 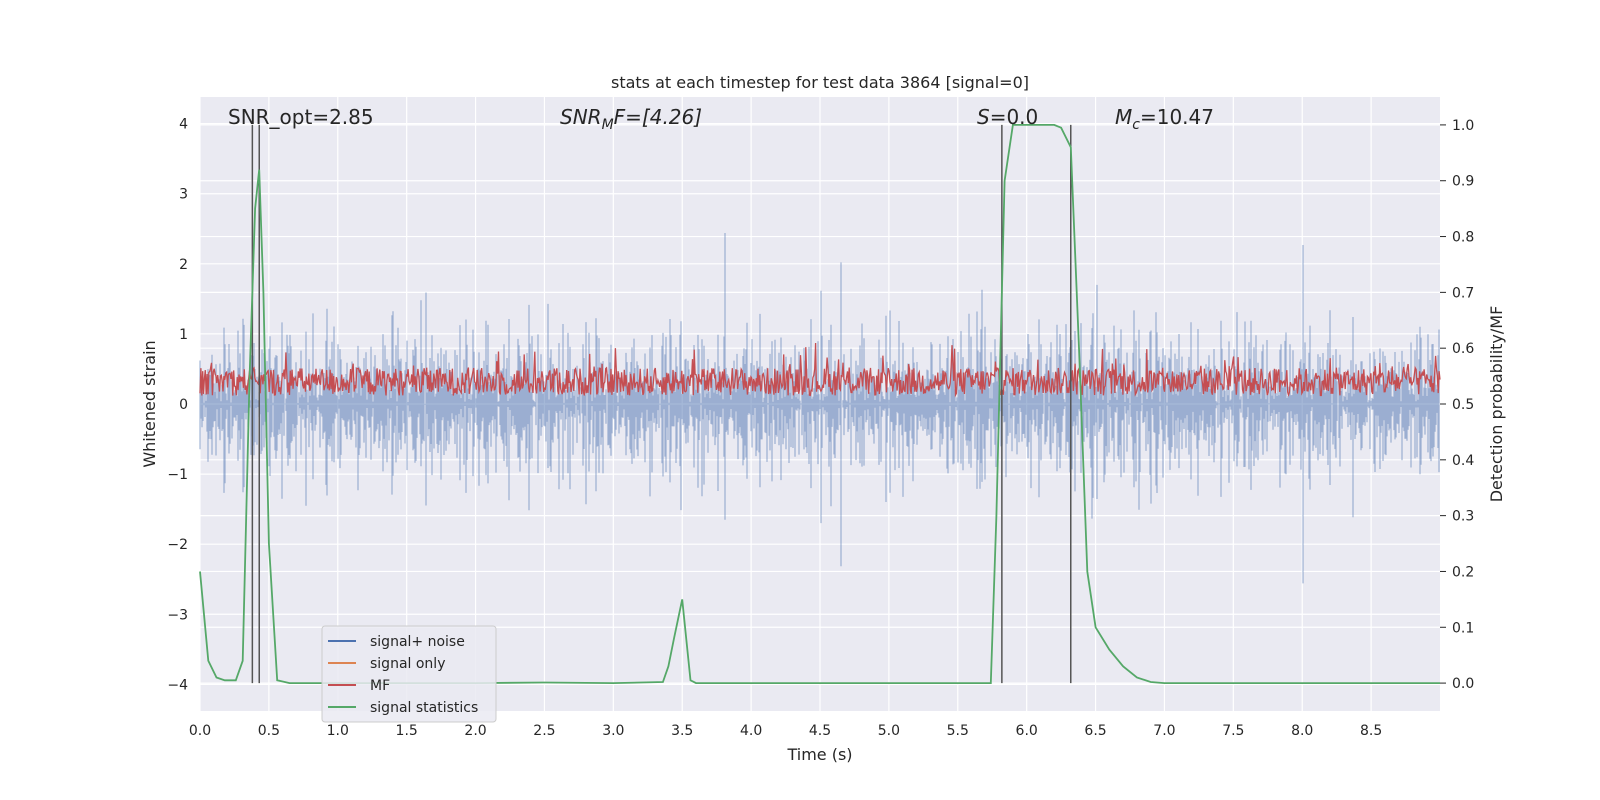 What do you see at coordinates (751, 731) in the screenshot?
I see `x-tick-label: 4.0` at bounding box center [751, 731].